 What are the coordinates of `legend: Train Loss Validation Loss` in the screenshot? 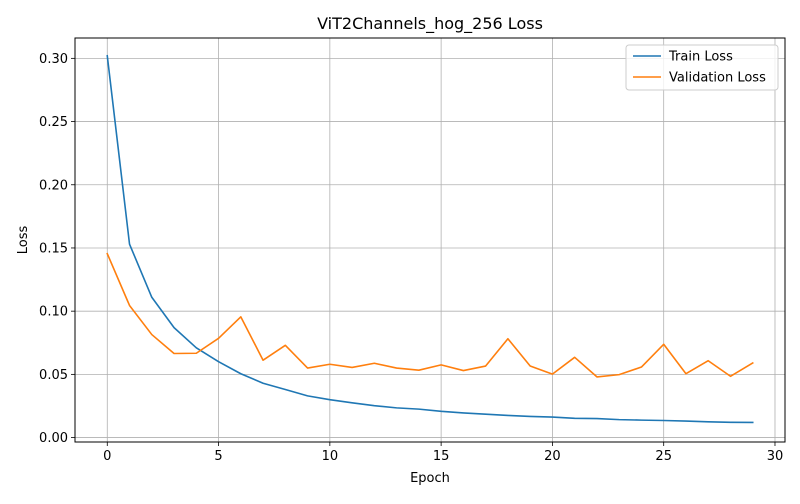 It's located at (702, 67).